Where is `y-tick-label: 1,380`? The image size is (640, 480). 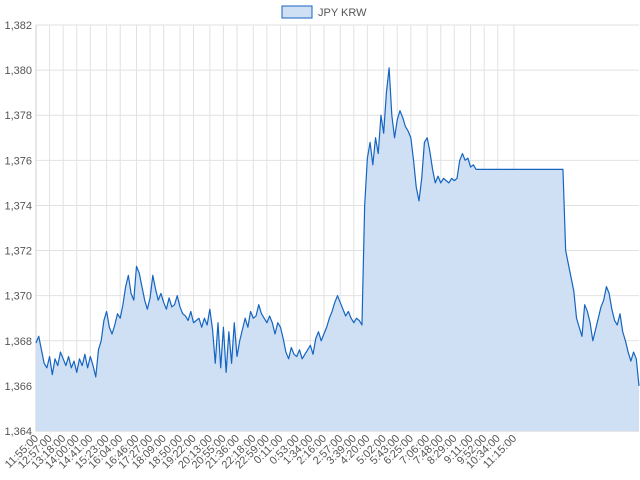 y-tick-label: 1,380 is located at coordinates (18, 71).